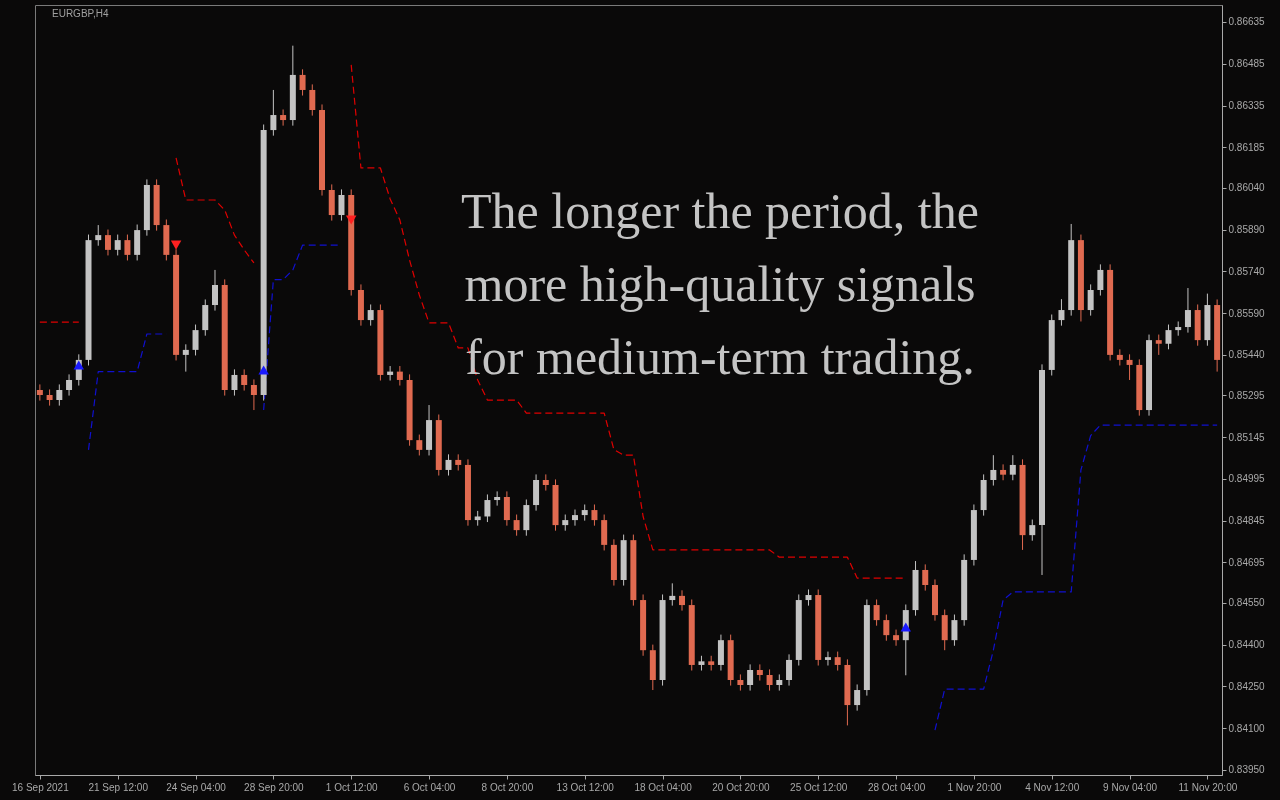 The width and height of the screenshot is (1280, 800). What do you see at coordinates (351, 787) in the screenshot?
I see `x-tick-label: 1 Oct 12:00` at bounding box center [351, 787].